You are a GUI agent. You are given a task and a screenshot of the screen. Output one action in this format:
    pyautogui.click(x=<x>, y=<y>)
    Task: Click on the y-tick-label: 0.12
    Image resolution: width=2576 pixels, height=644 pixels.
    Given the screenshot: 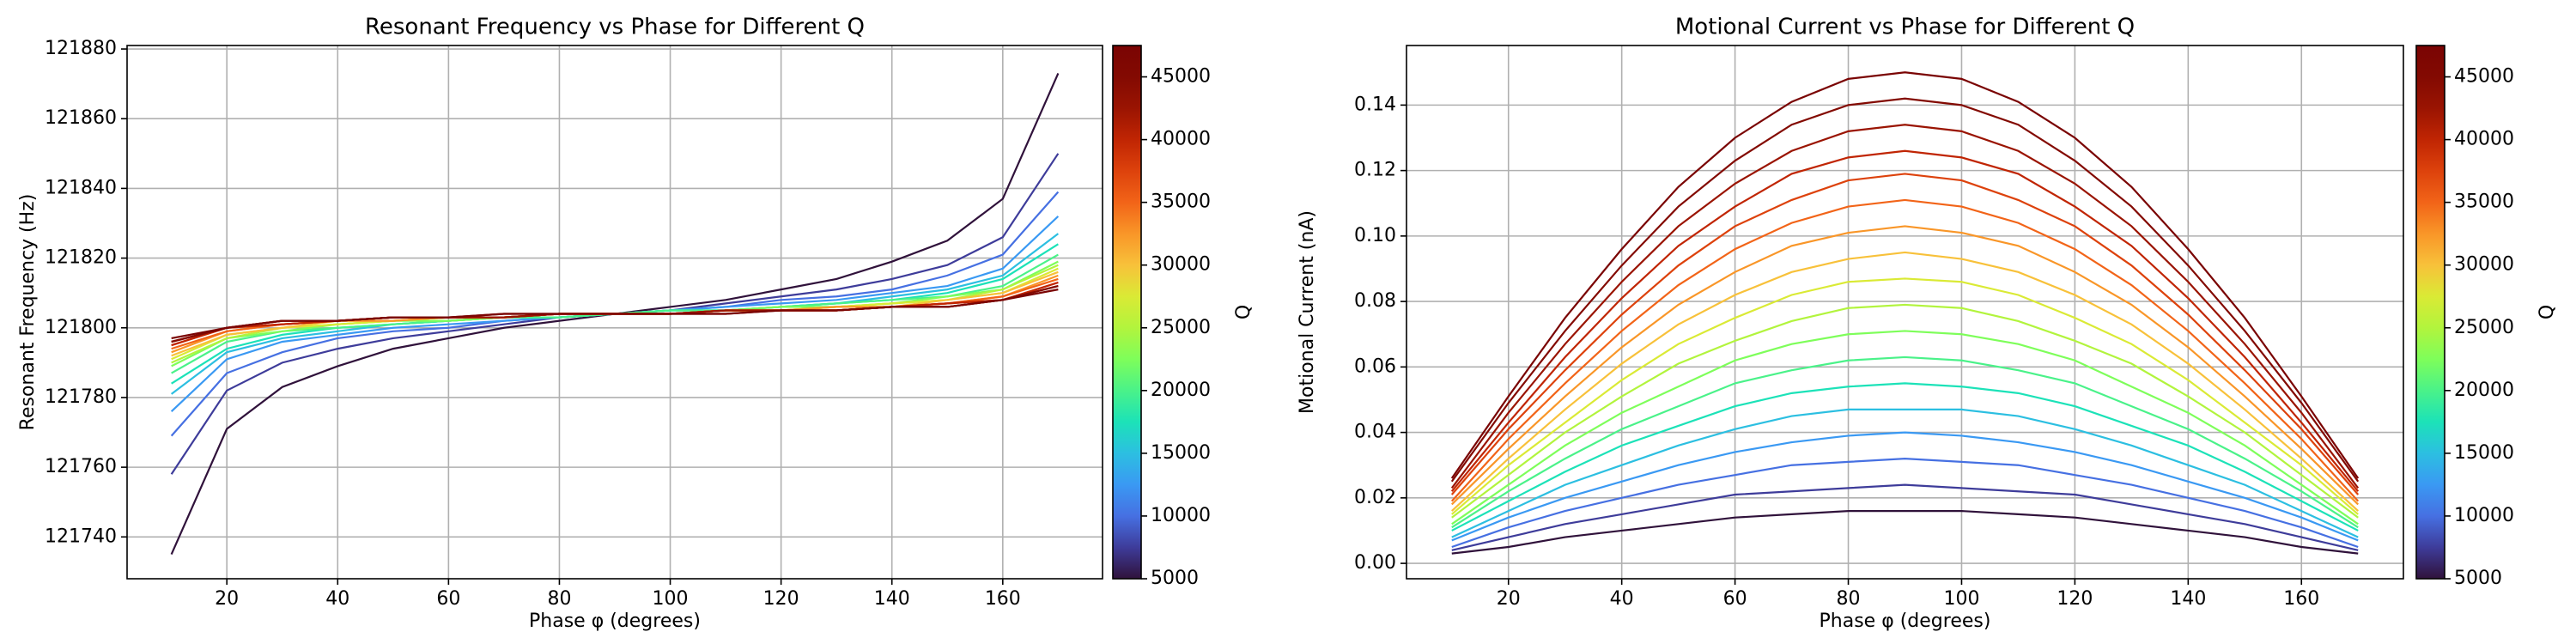 What is the action you would take?
    pyautogui.click(x=1375, y=170)
    